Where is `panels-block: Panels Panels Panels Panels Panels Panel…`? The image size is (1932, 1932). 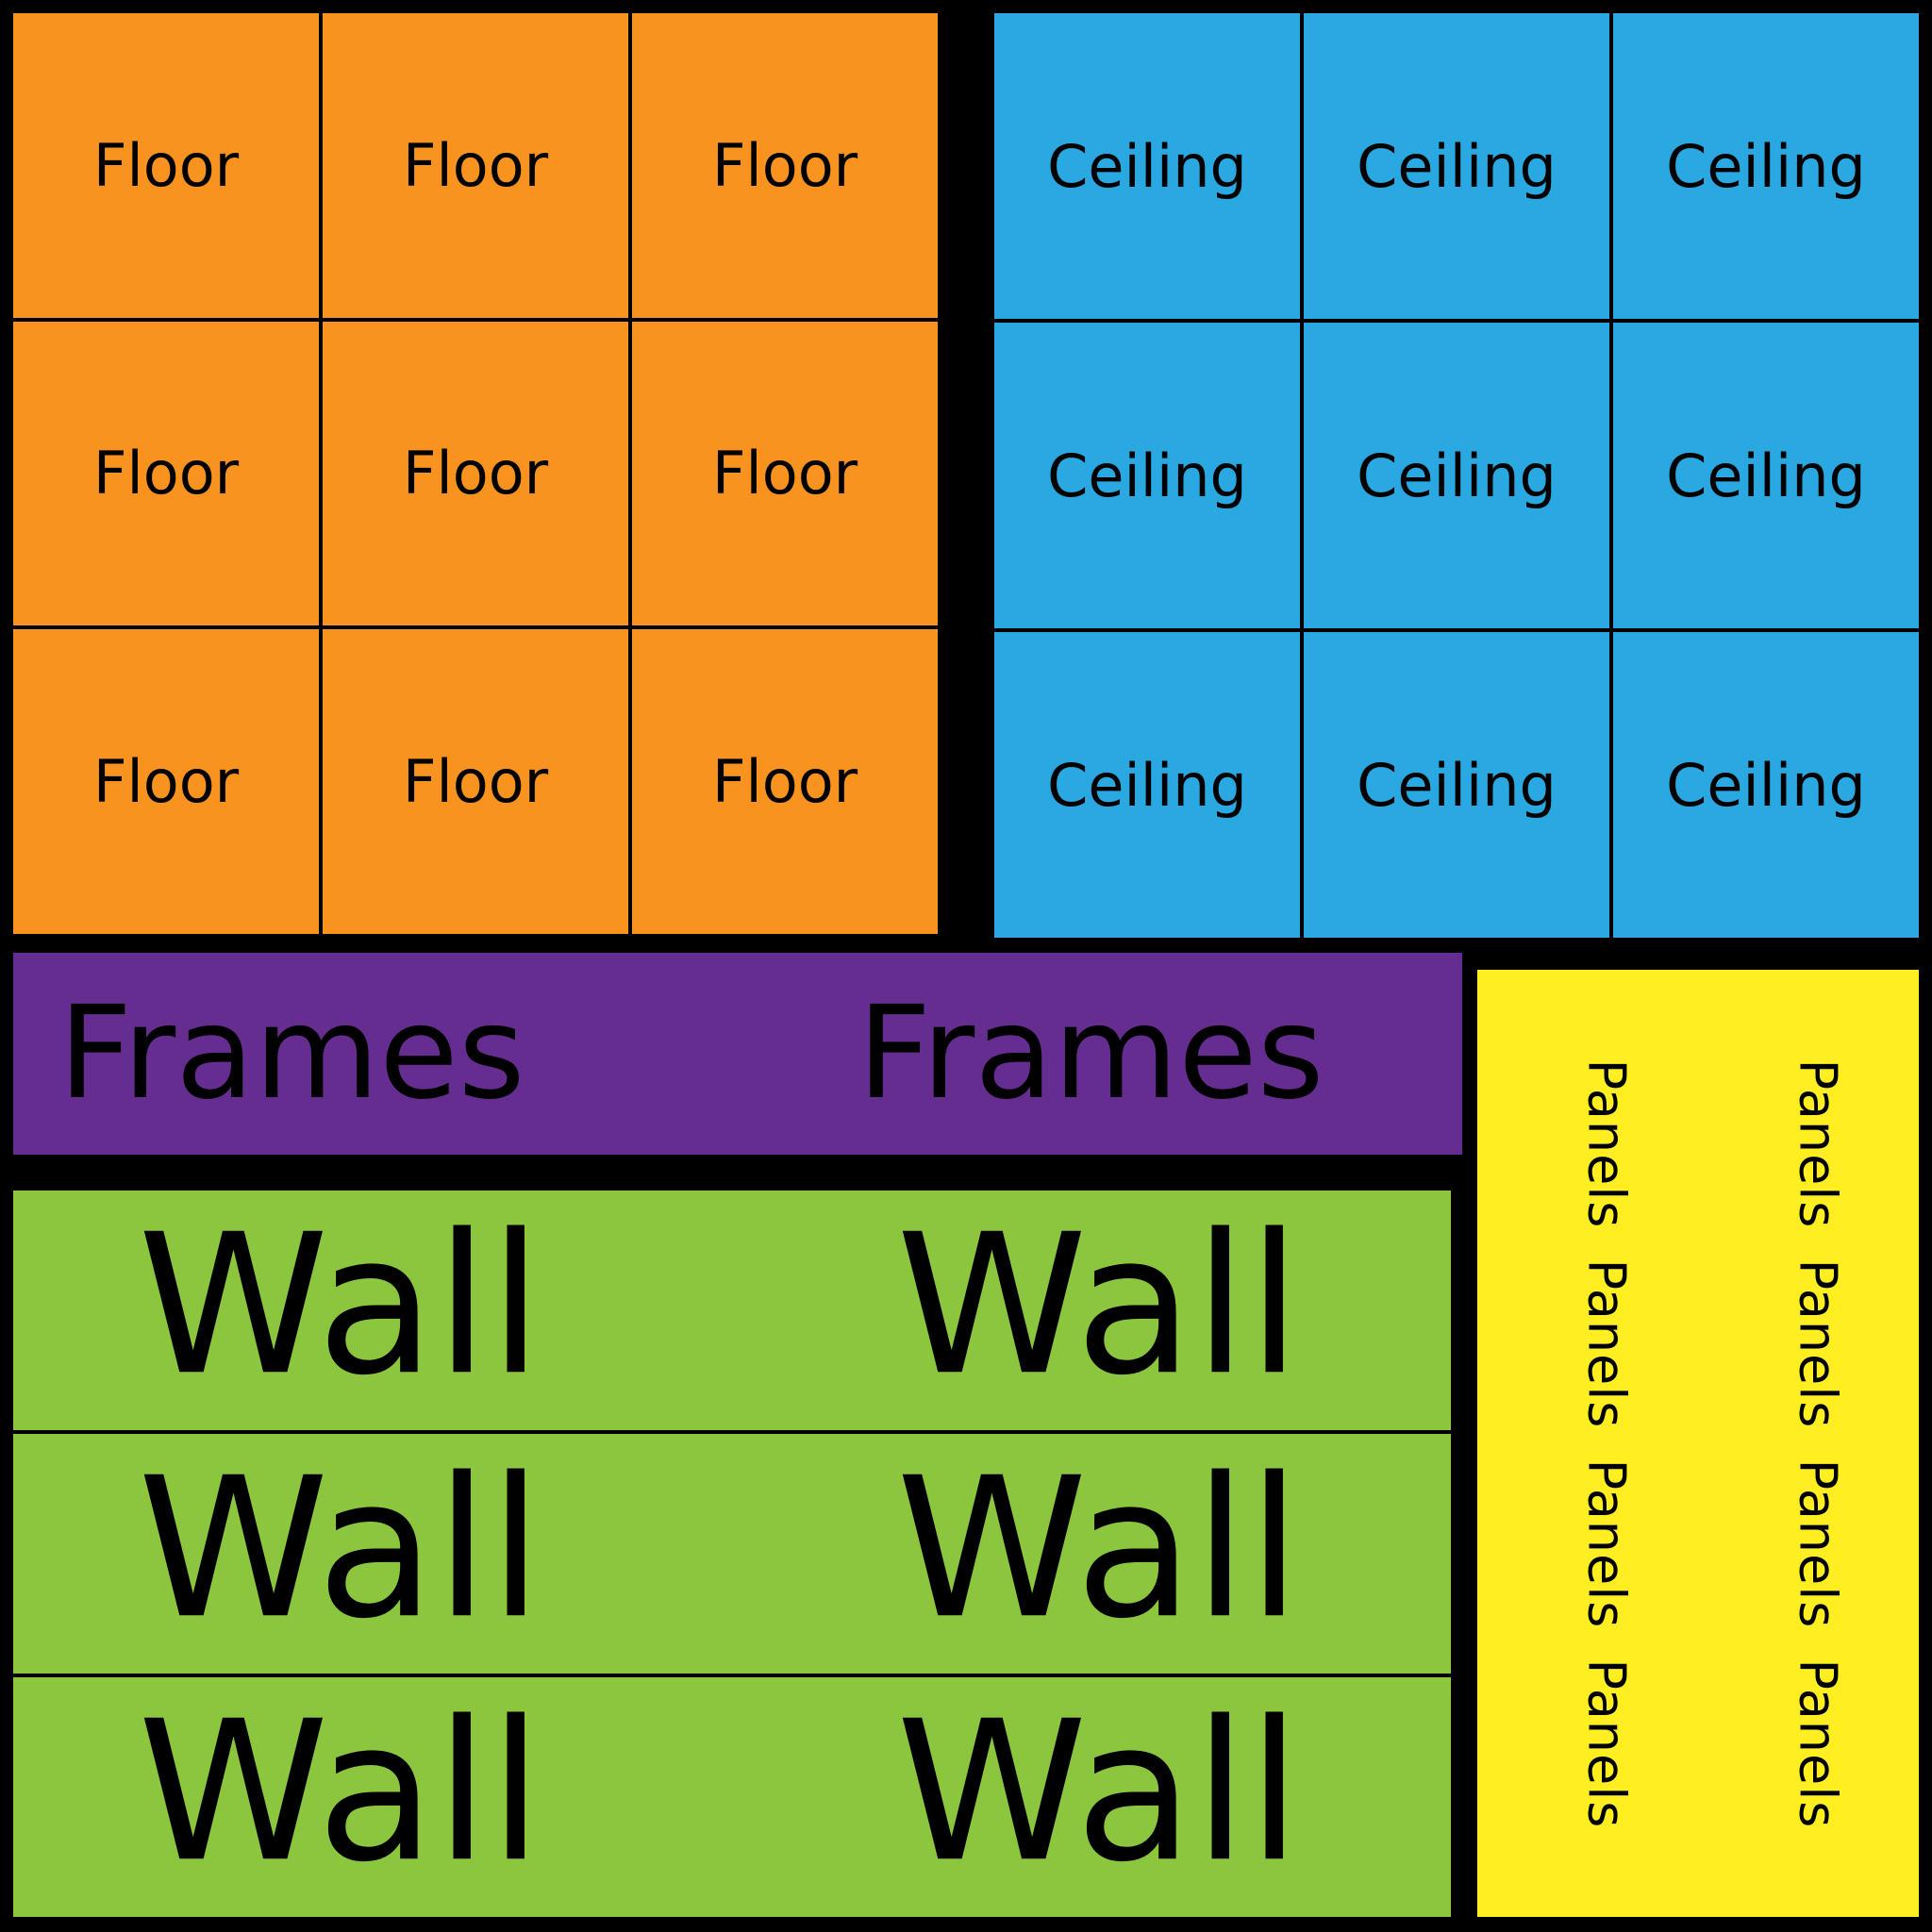 panels-block: Panels Panels Panels Panels Panels Panel… is located at coordinates (1698, 1444).